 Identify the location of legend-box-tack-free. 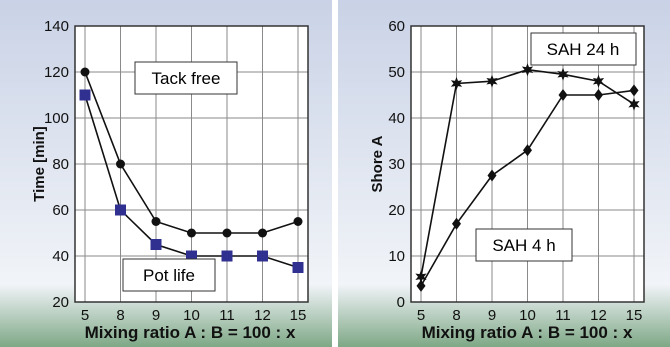
(186, 78).